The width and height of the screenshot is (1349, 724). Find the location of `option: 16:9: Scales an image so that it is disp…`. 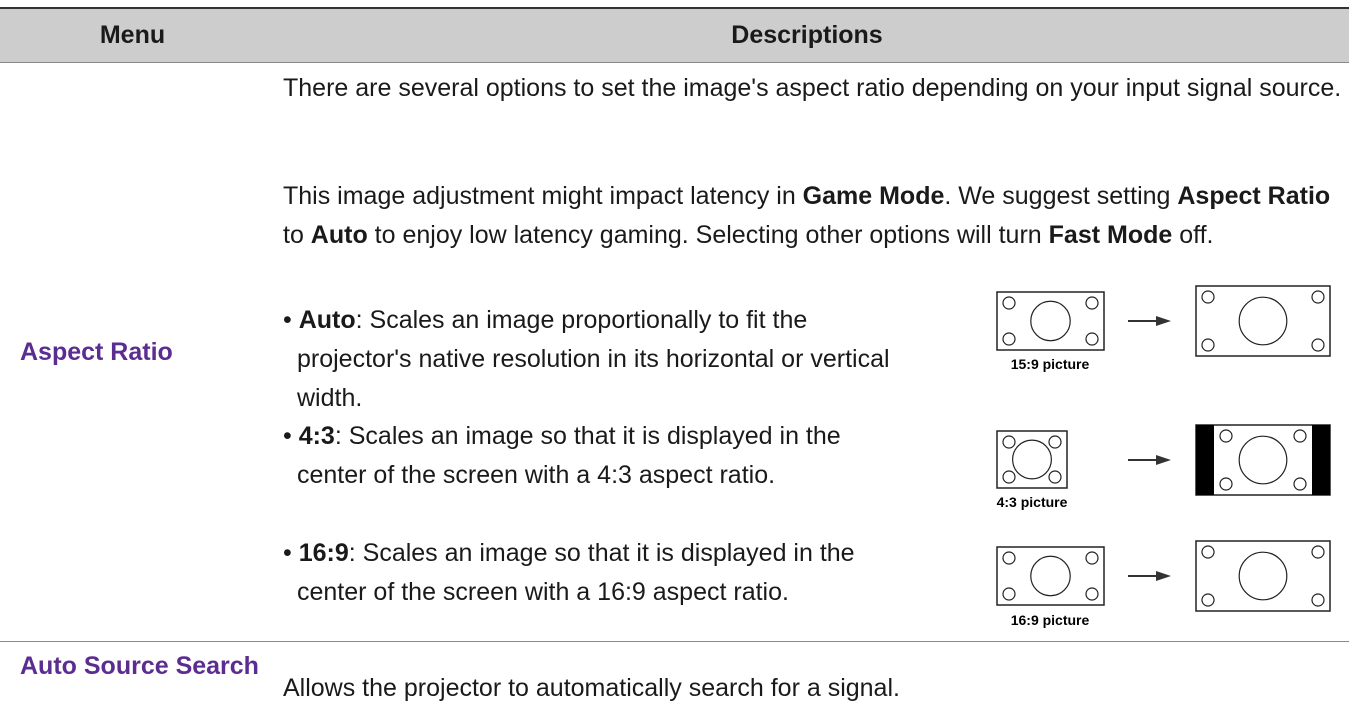

option: 16:9: Scales an image so that it is disp… is located at coordinates (588, 573).